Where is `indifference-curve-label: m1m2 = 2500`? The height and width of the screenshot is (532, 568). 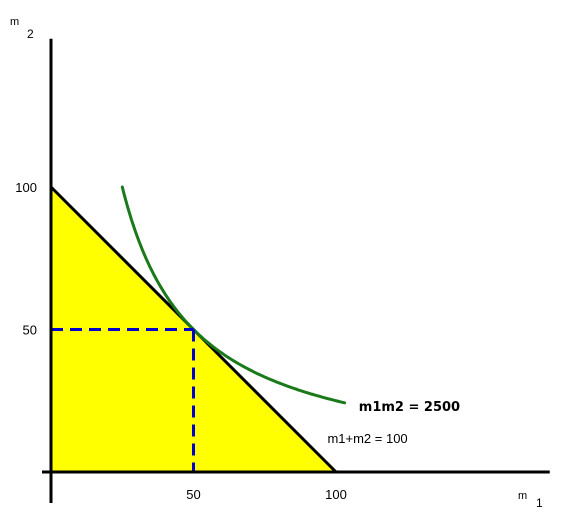 indifference-curve-label: m1m2 = 2500 is located at coordinates (409, 407).